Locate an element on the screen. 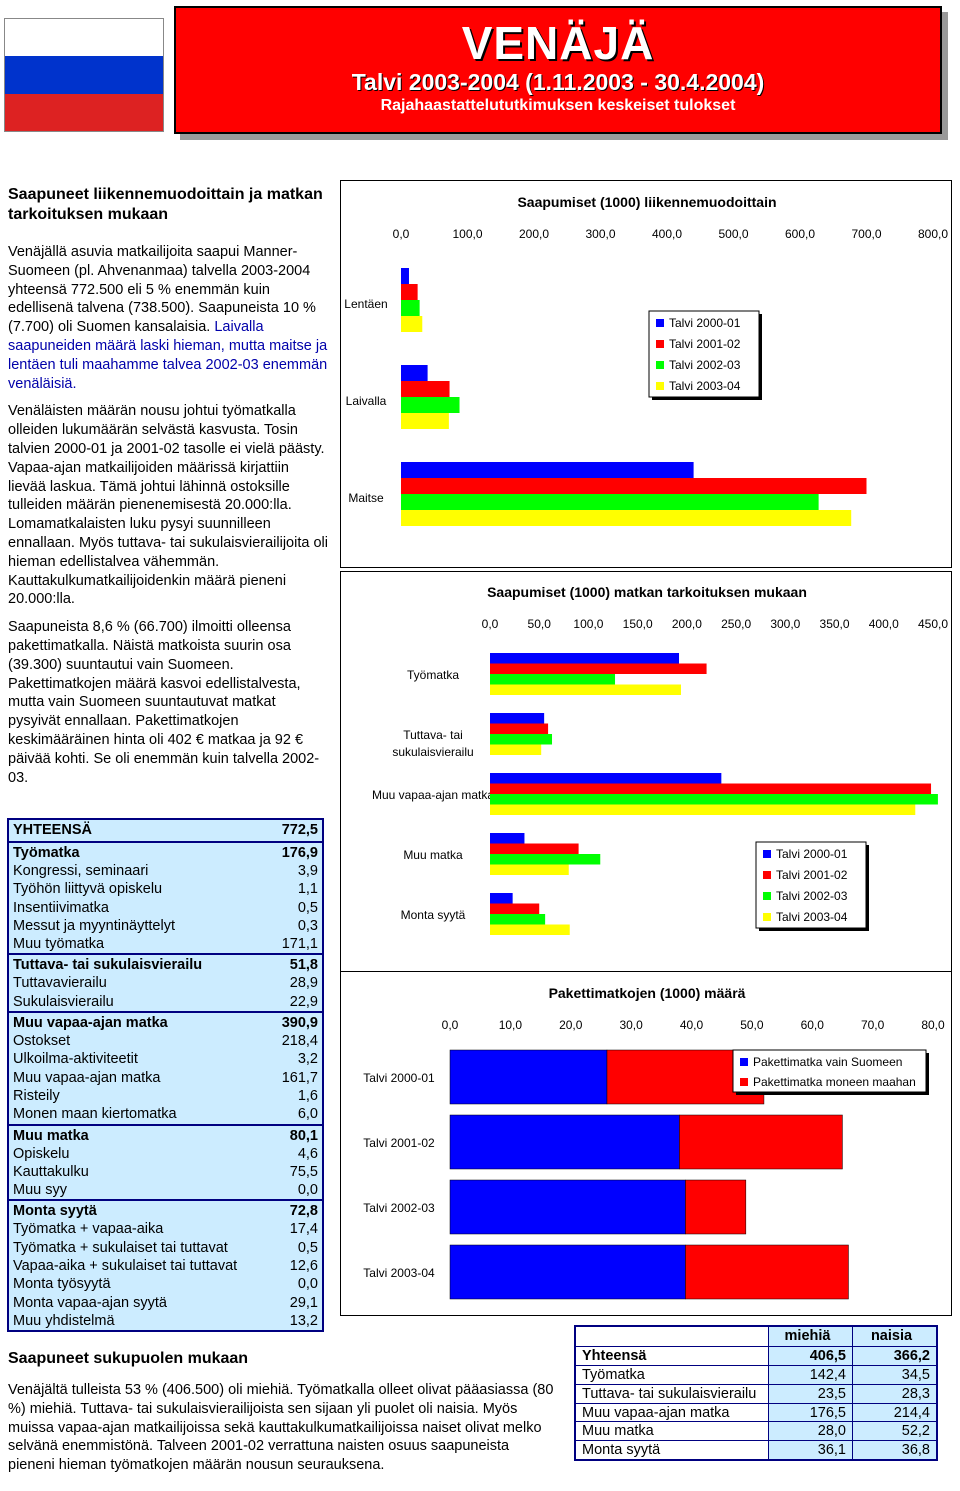 The width and height of the screenshot is (960, 1491). gender-table-row: Monta syytä 36,1 36,8 is located at coordinates (756, 1450).